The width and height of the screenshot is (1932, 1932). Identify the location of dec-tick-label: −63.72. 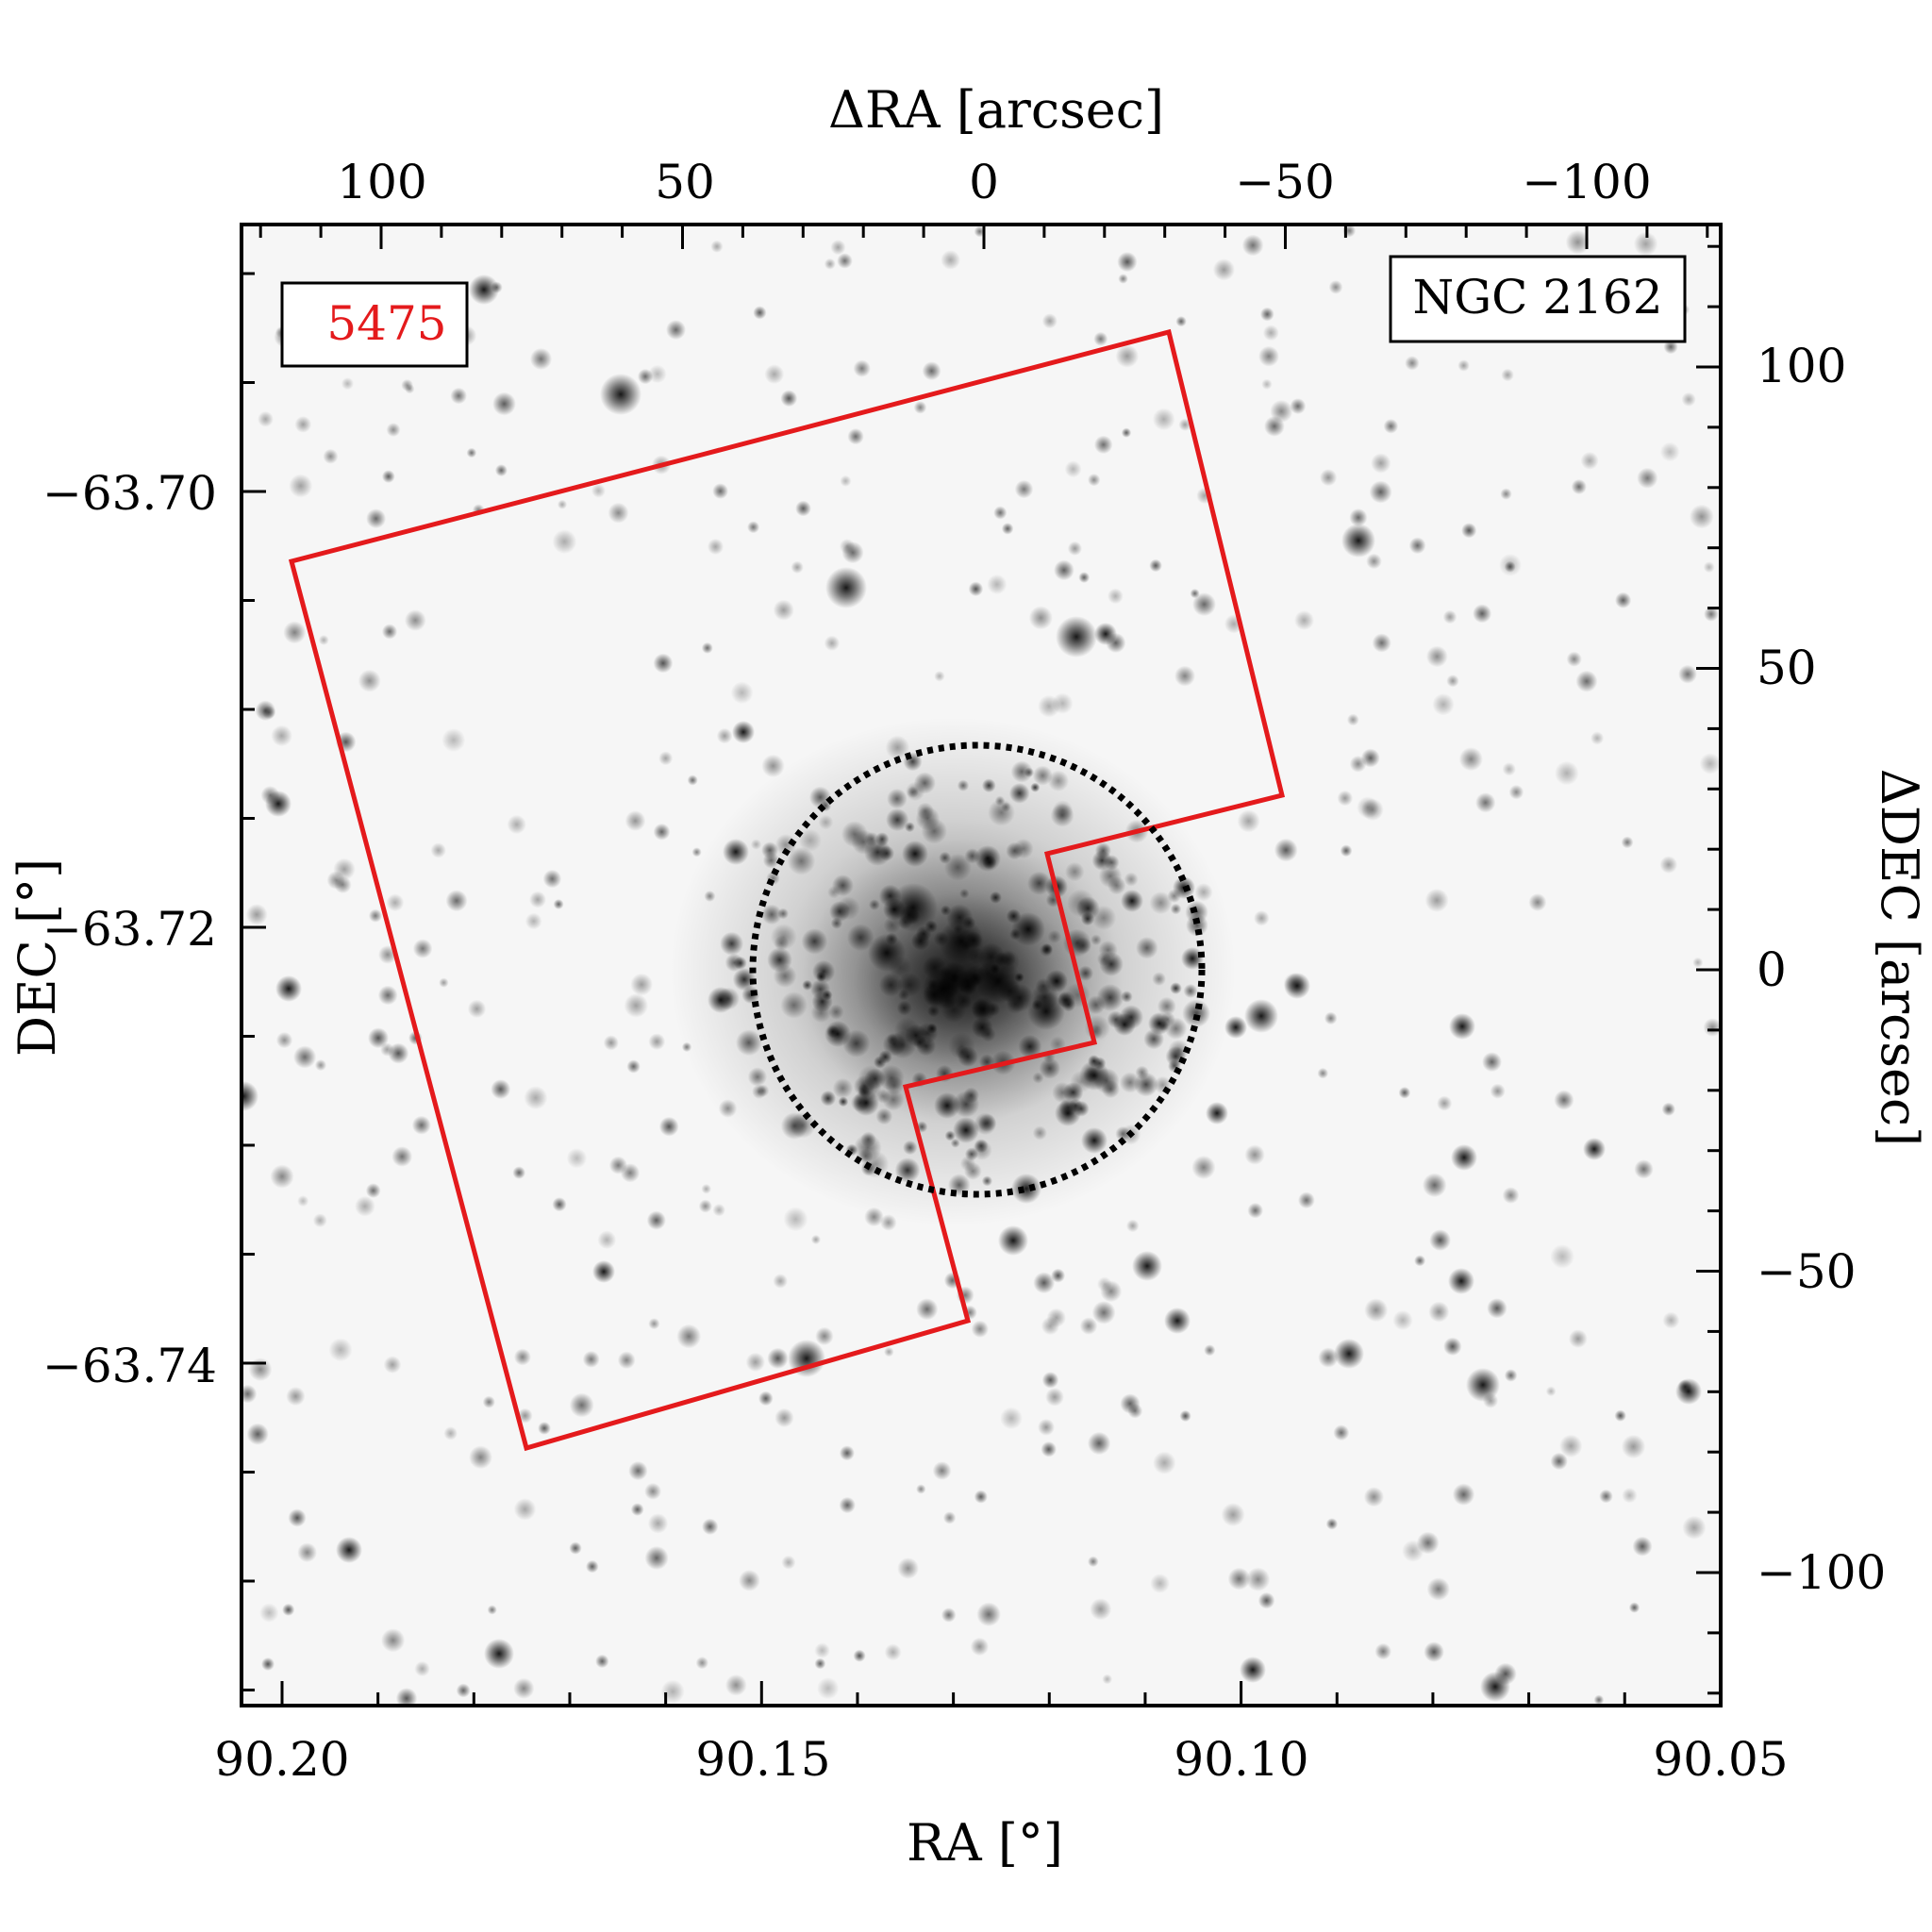
(129, 930).